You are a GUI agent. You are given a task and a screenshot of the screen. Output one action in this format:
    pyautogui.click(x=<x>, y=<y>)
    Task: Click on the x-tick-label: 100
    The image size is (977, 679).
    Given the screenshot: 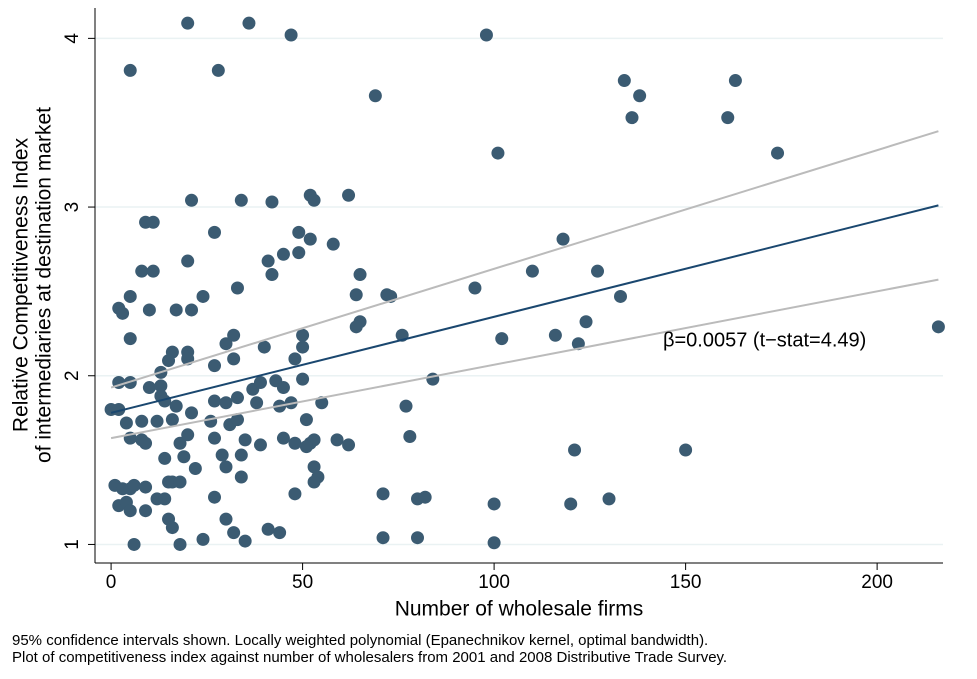 What is the action you would take?
    pyautogui.click(x=494, y=582)
    